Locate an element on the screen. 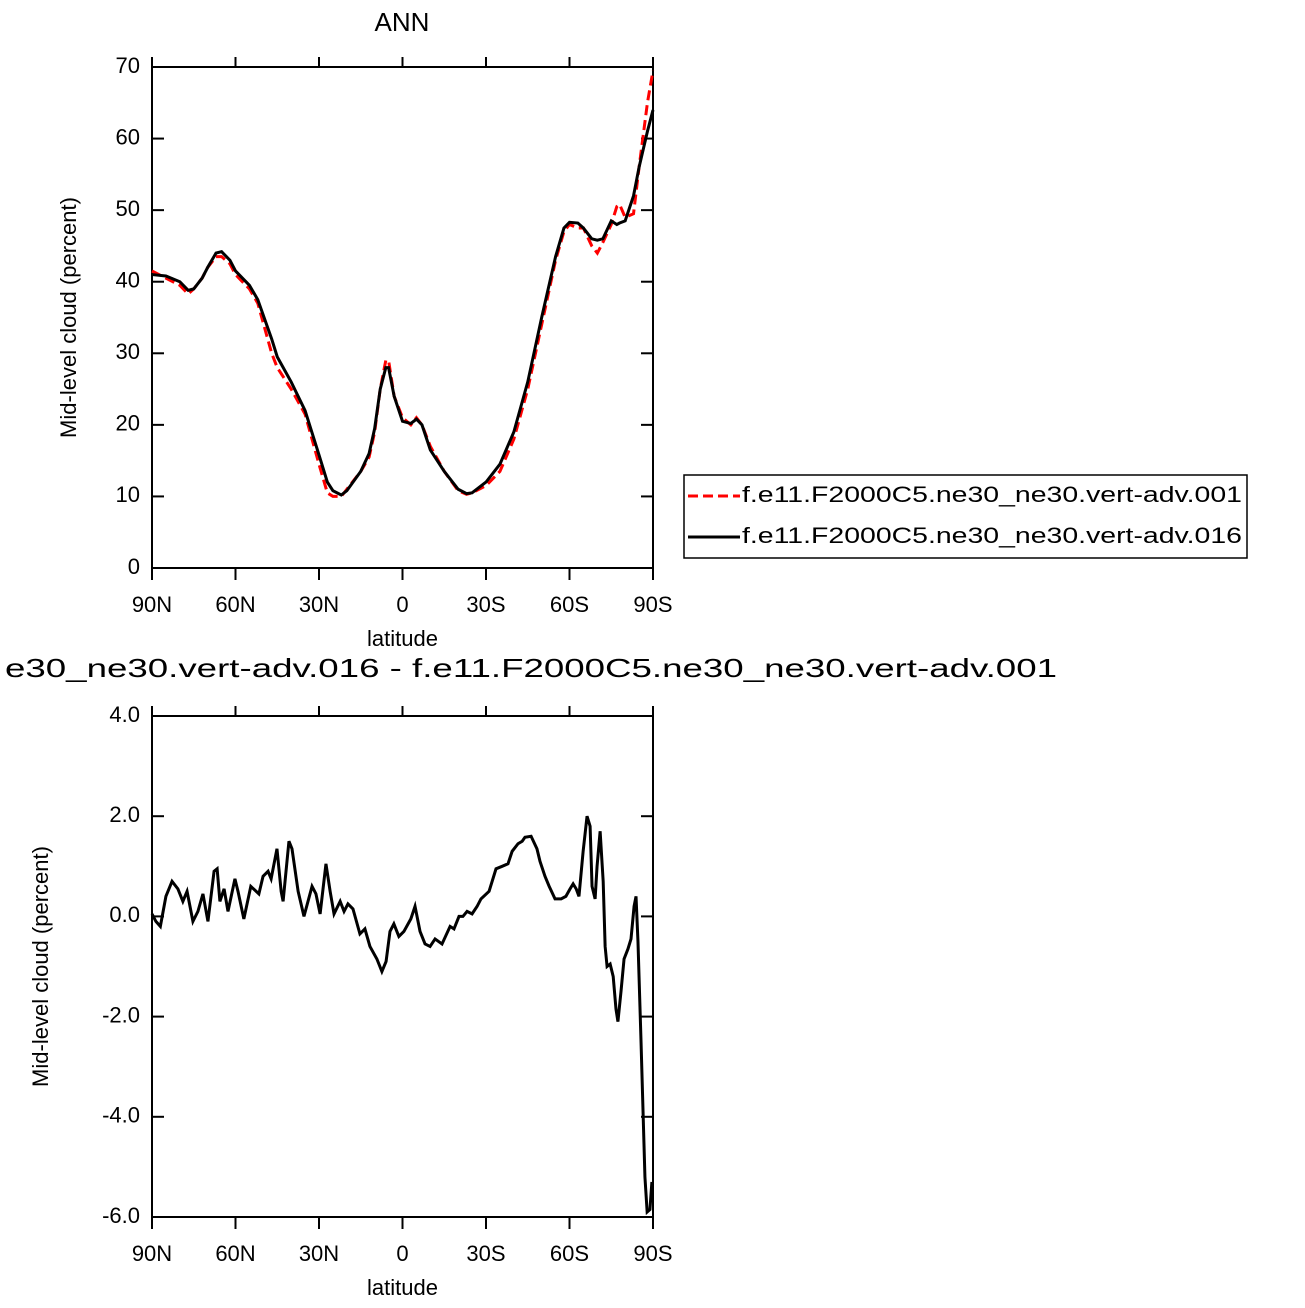  y-tick-label: 0 is located at coordinates (134, 566).